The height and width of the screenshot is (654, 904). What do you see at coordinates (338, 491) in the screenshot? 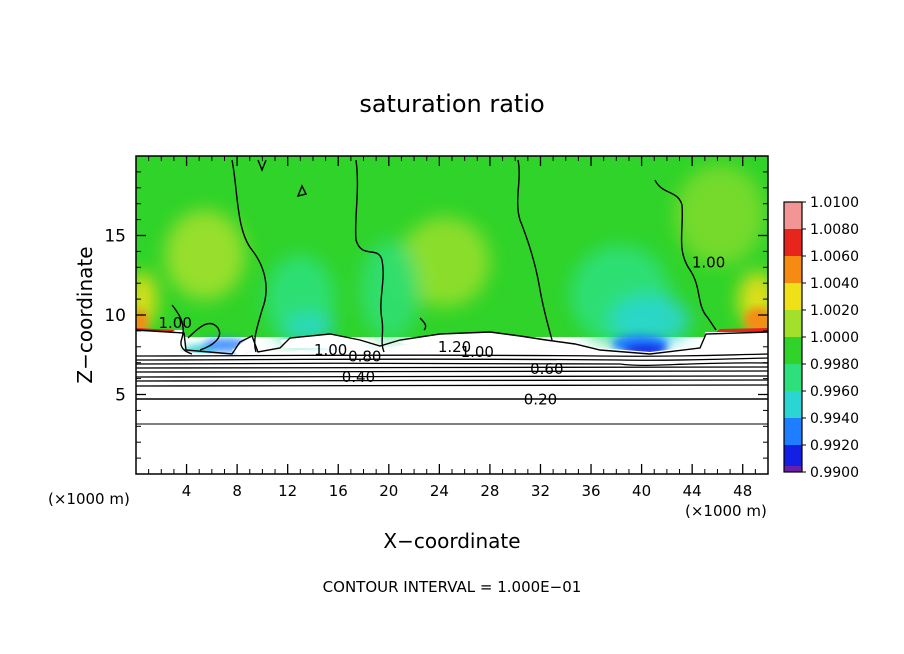
I see `x-tick-label: 16` at bounding box center [338, 491].